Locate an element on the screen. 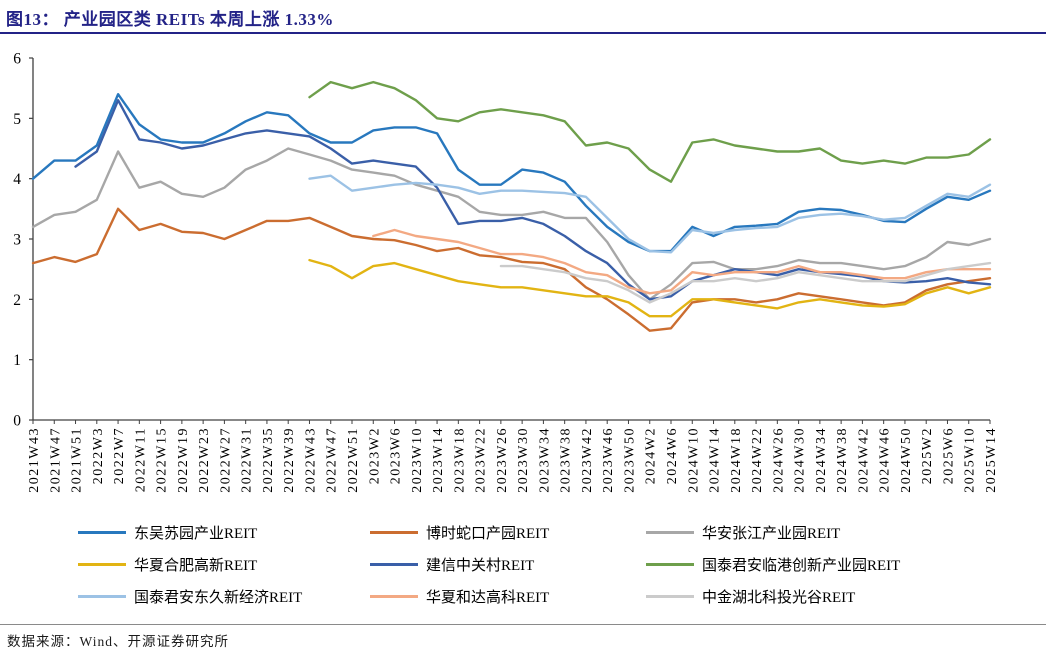 The width and height of the screenshot is (1046, 654). svg-text: 2022W39 is located at coordinates (289, 460).